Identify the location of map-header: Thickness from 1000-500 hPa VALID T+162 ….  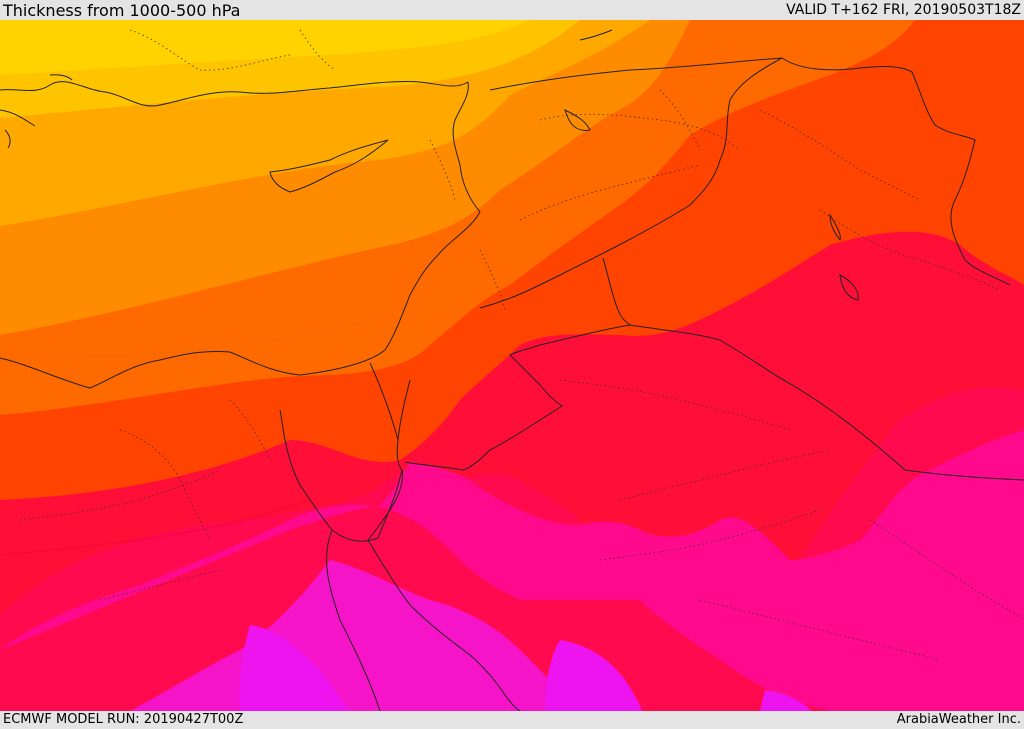
(512, 10).